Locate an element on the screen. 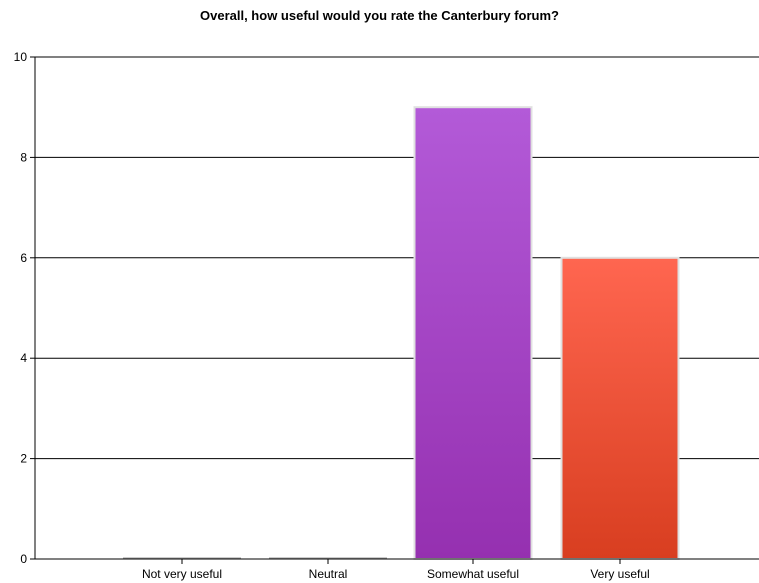 The height and width of the screenshot is (583, 759). x-tick-label: Not very useful is located at coordinates (182, 574).